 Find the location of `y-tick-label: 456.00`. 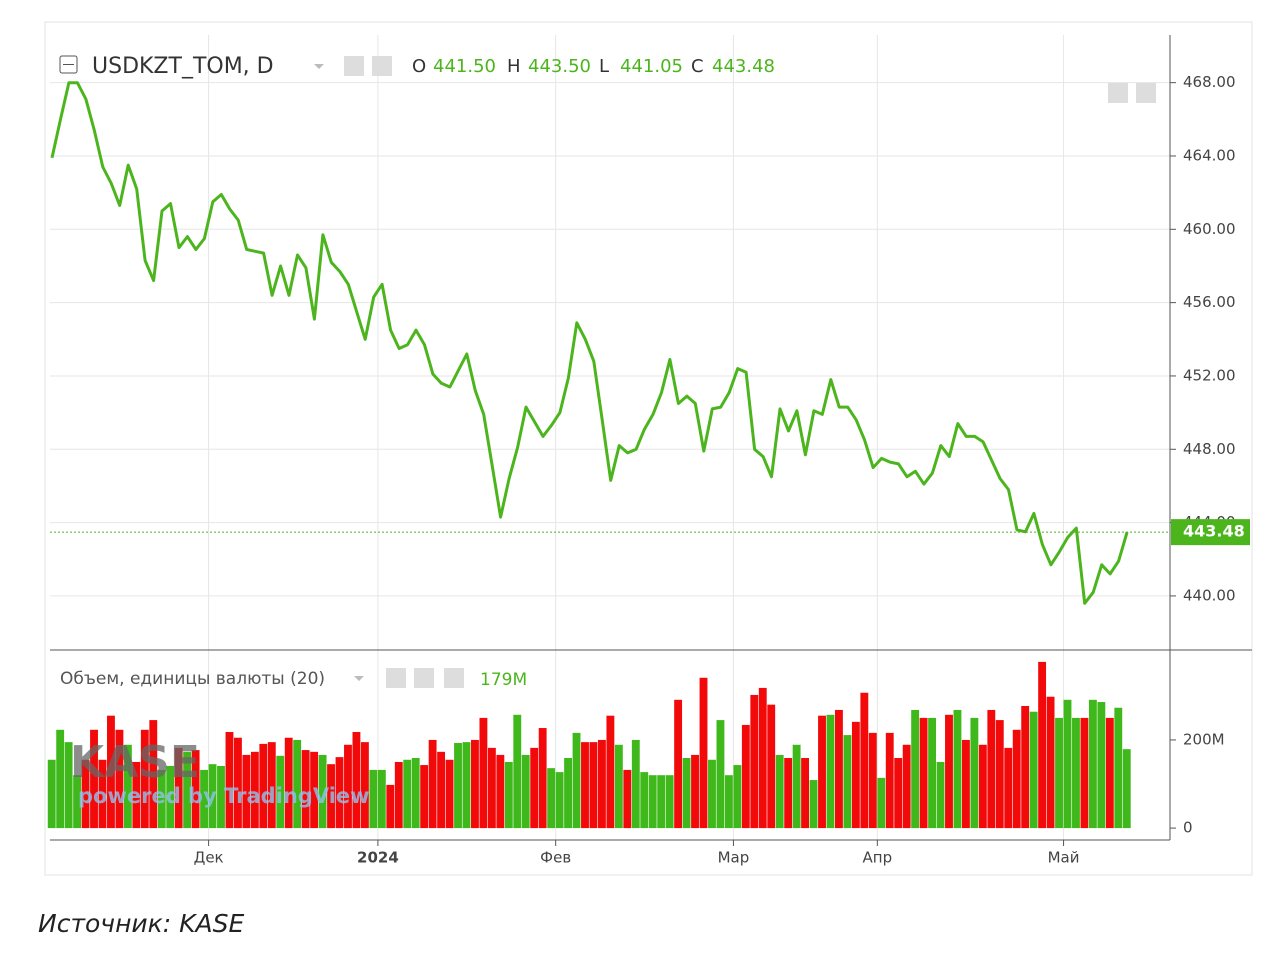

y-tick-label: 456.00 is located at coordinates (1209, 302).